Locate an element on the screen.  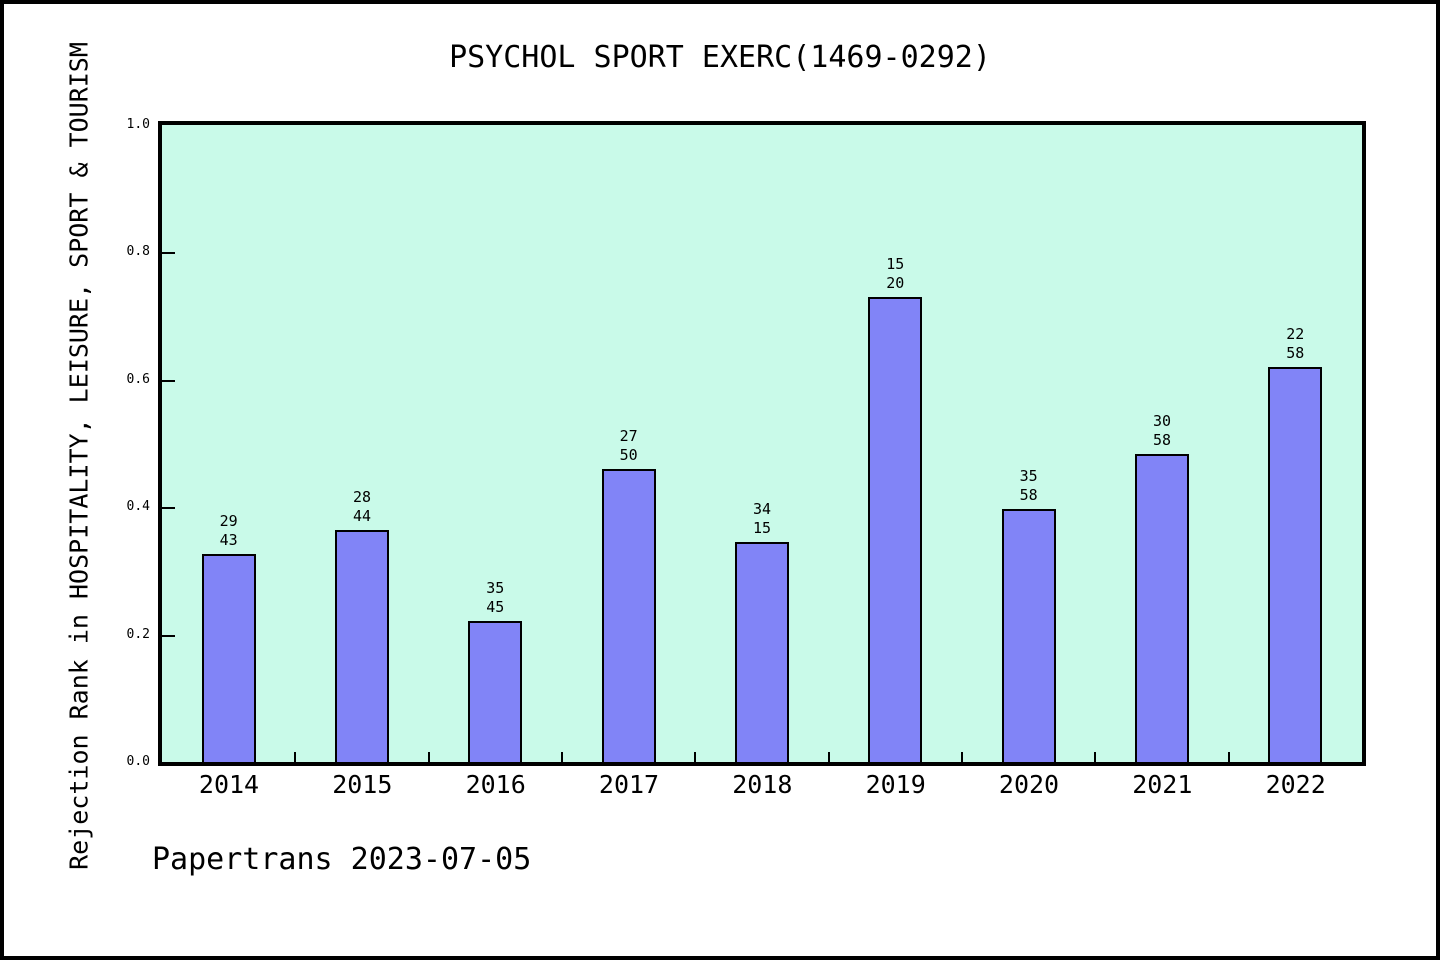
bar-2022 is located at coordinates (1295, 564).